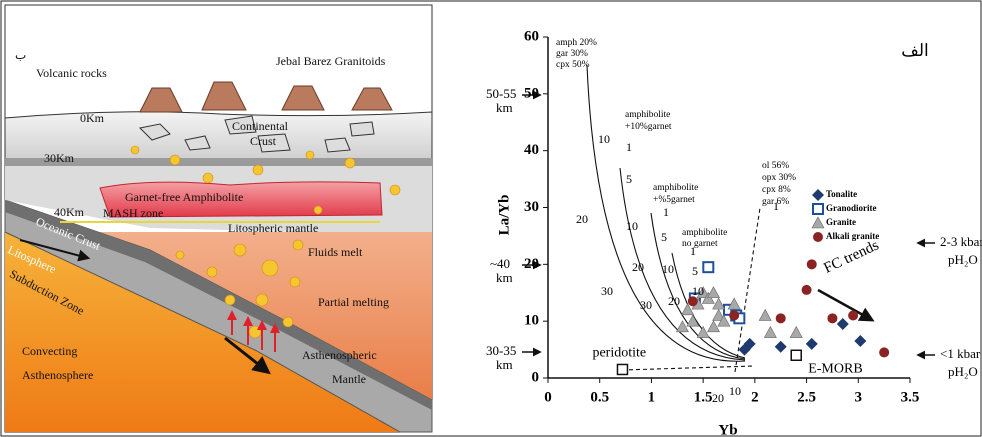 The image size is (982, 437). I want to click on annotation: cpx 8%, so click(776, 190).